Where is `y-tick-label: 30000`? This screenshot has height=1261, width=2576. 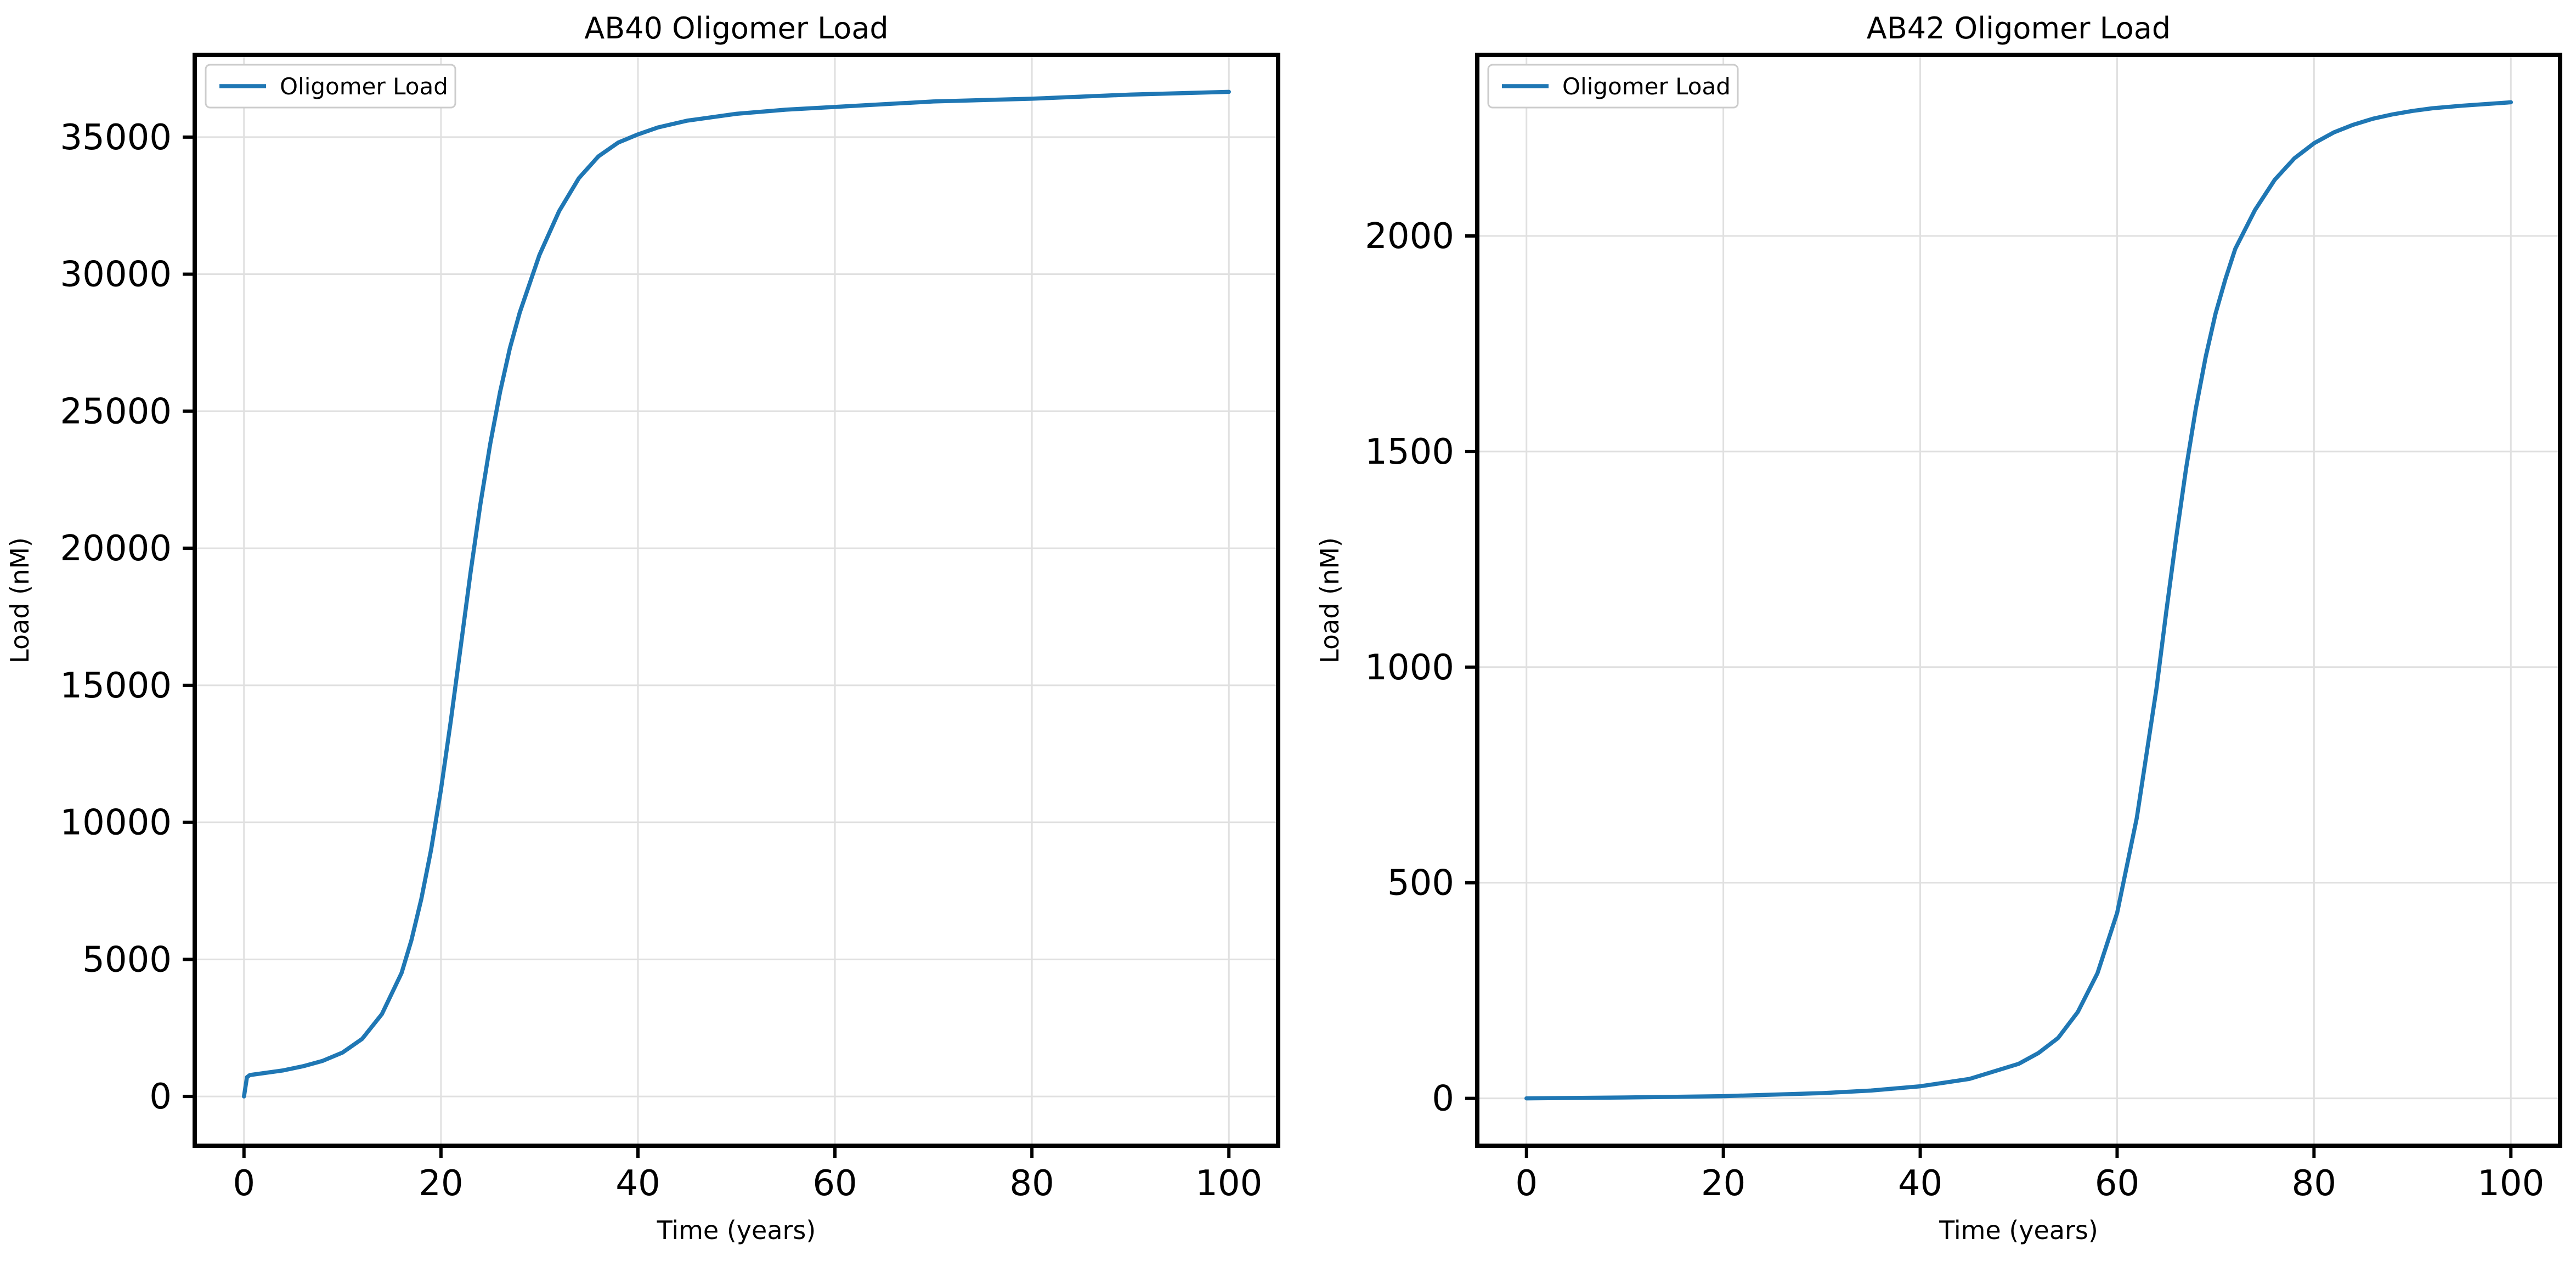 y-tick-label: 30000 is located at coordinates (116, 275).